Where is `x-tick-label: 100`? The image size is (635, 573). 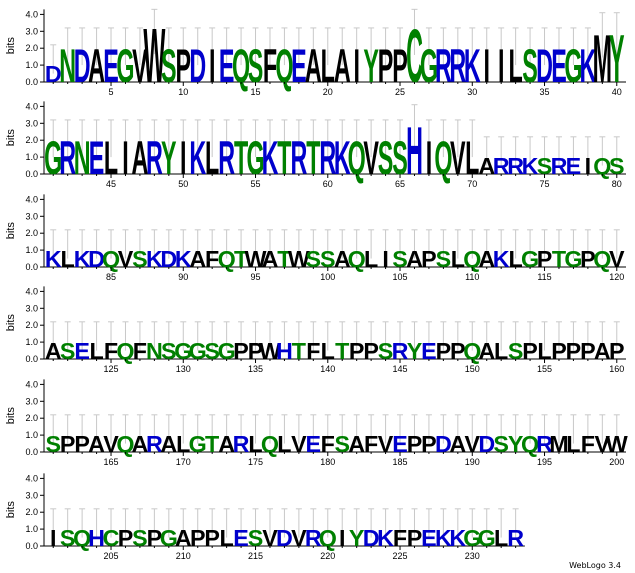 x-tick-label: 100 is located at coordinates (327, 277).